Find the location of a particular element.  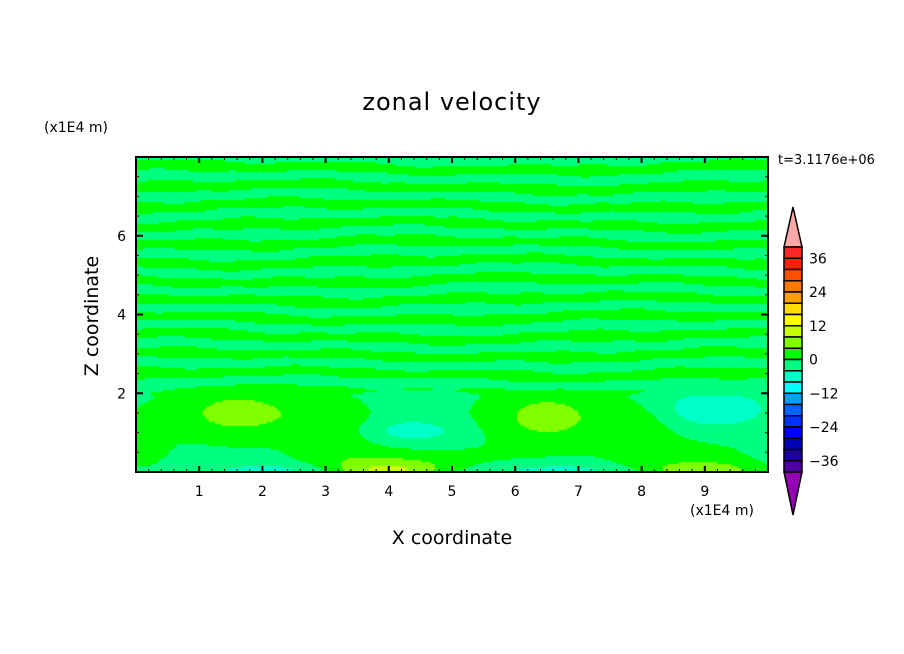

x-tick-label: 8 is located at coordinates (641, 492).